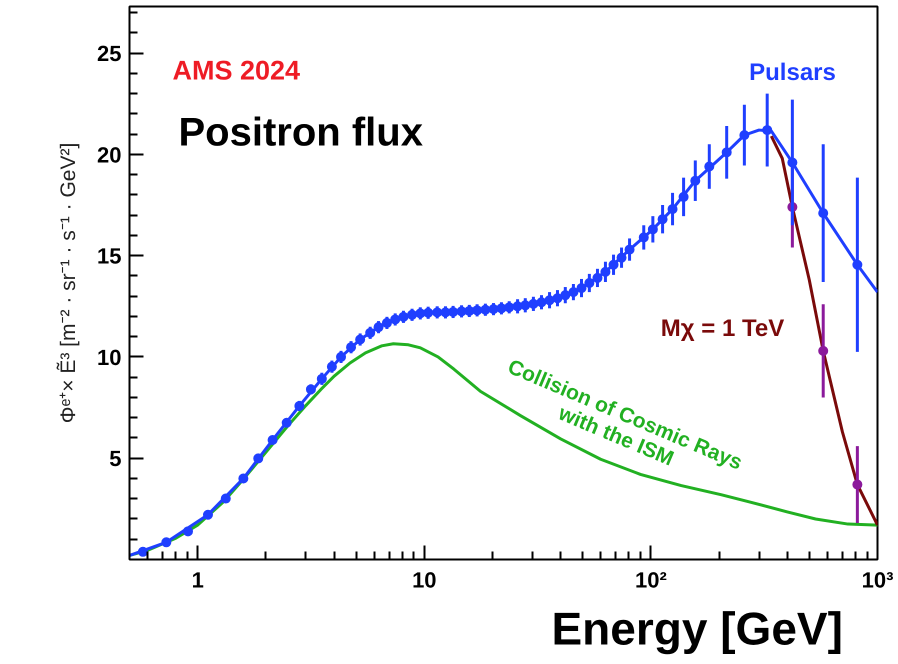 Image resolution: width=898 pixels, height=664 pixels. What do you see at coordinates (236, 71) in the screenshot?
I see `annotation: AMS 2024` at bounding box center [236, 71].